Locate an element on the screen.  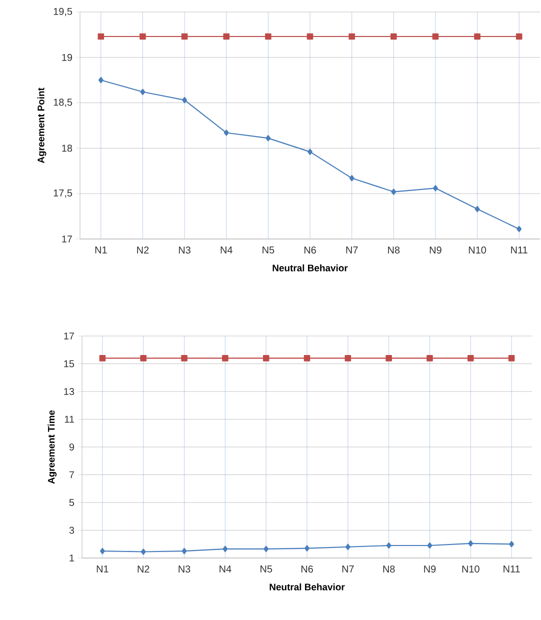
y-axis-title: Agreement Point is located at coordinates (41, 126).